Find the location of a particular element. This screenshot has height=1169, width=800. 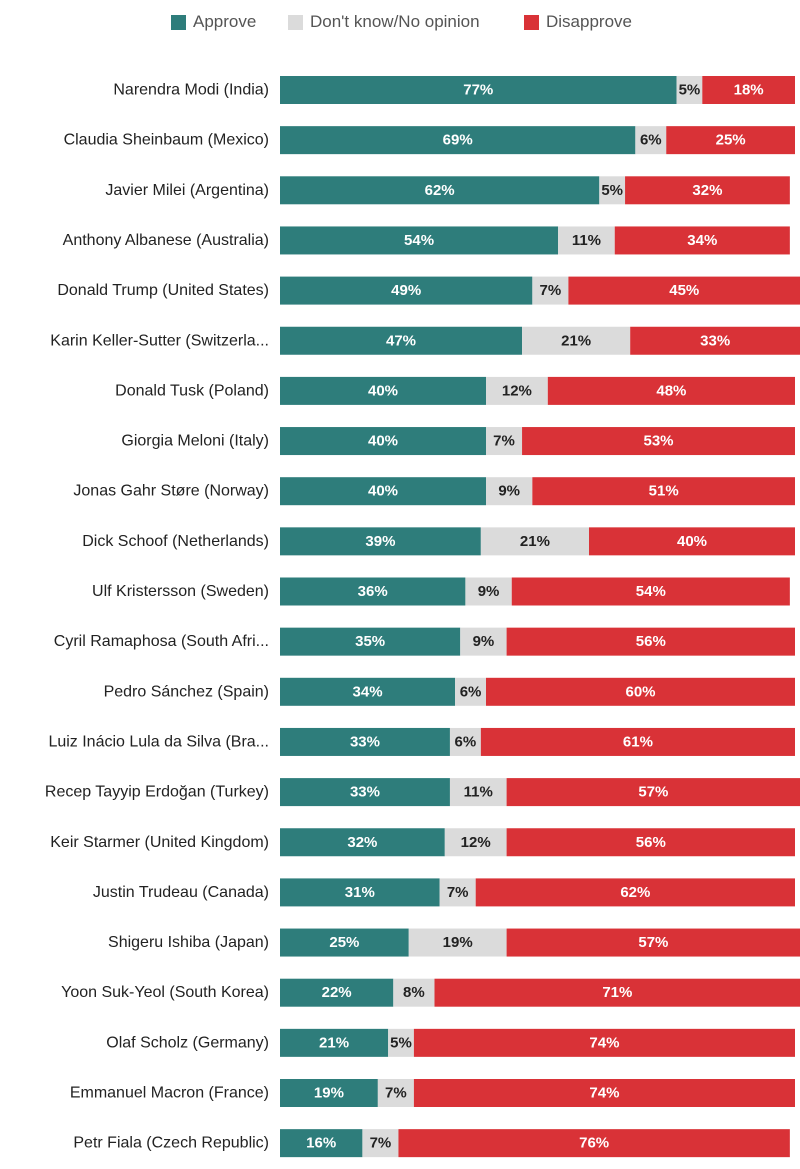

data-label-disapprove: 40% is located at coordinates (692, 541).